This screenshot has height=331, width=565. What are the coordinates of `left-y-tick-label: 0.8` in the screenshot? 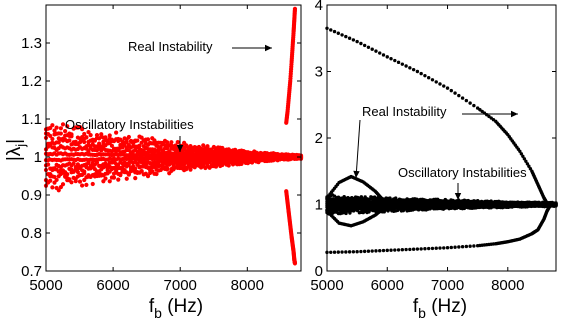 It's located at (31, 233).